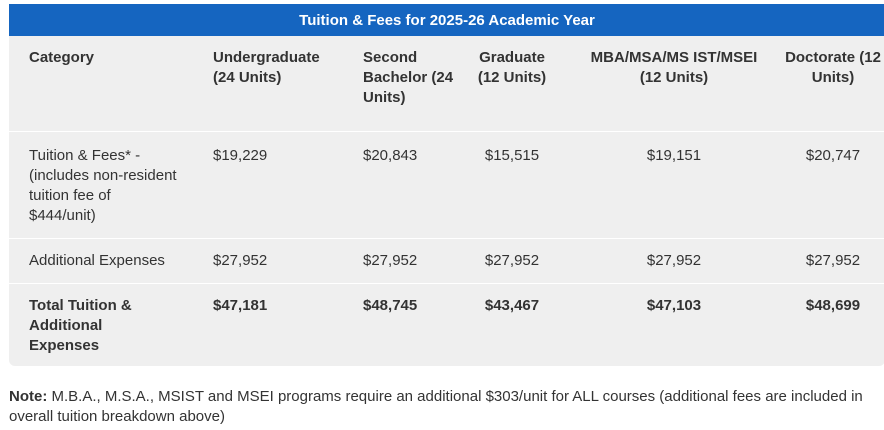 The image size is (884, 430). I want to click on cell-mba: $47,103, so click(674, 305).